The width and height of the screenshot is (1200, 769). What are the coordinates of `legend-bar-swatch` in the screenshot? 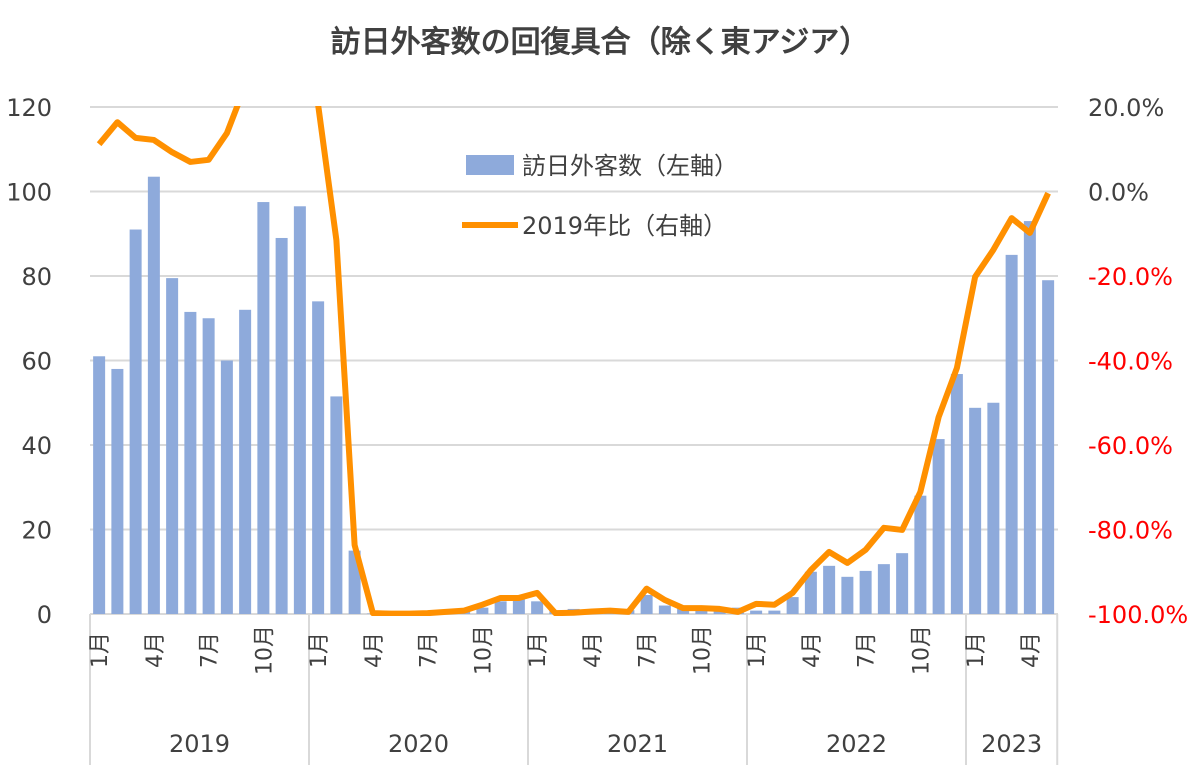 It's located at (490, 165).